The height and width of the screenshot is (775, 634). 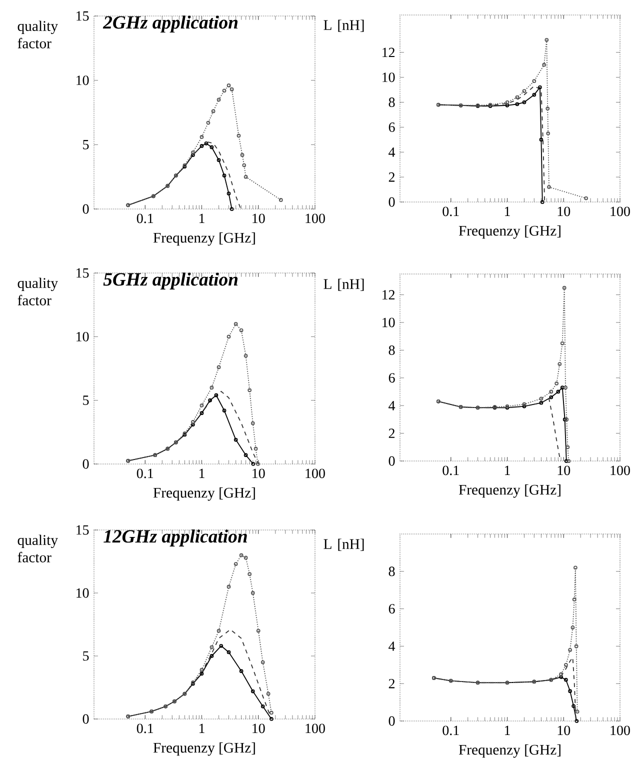 I want to click on chart-title: 12GHz application, so click(x=175, y=538).